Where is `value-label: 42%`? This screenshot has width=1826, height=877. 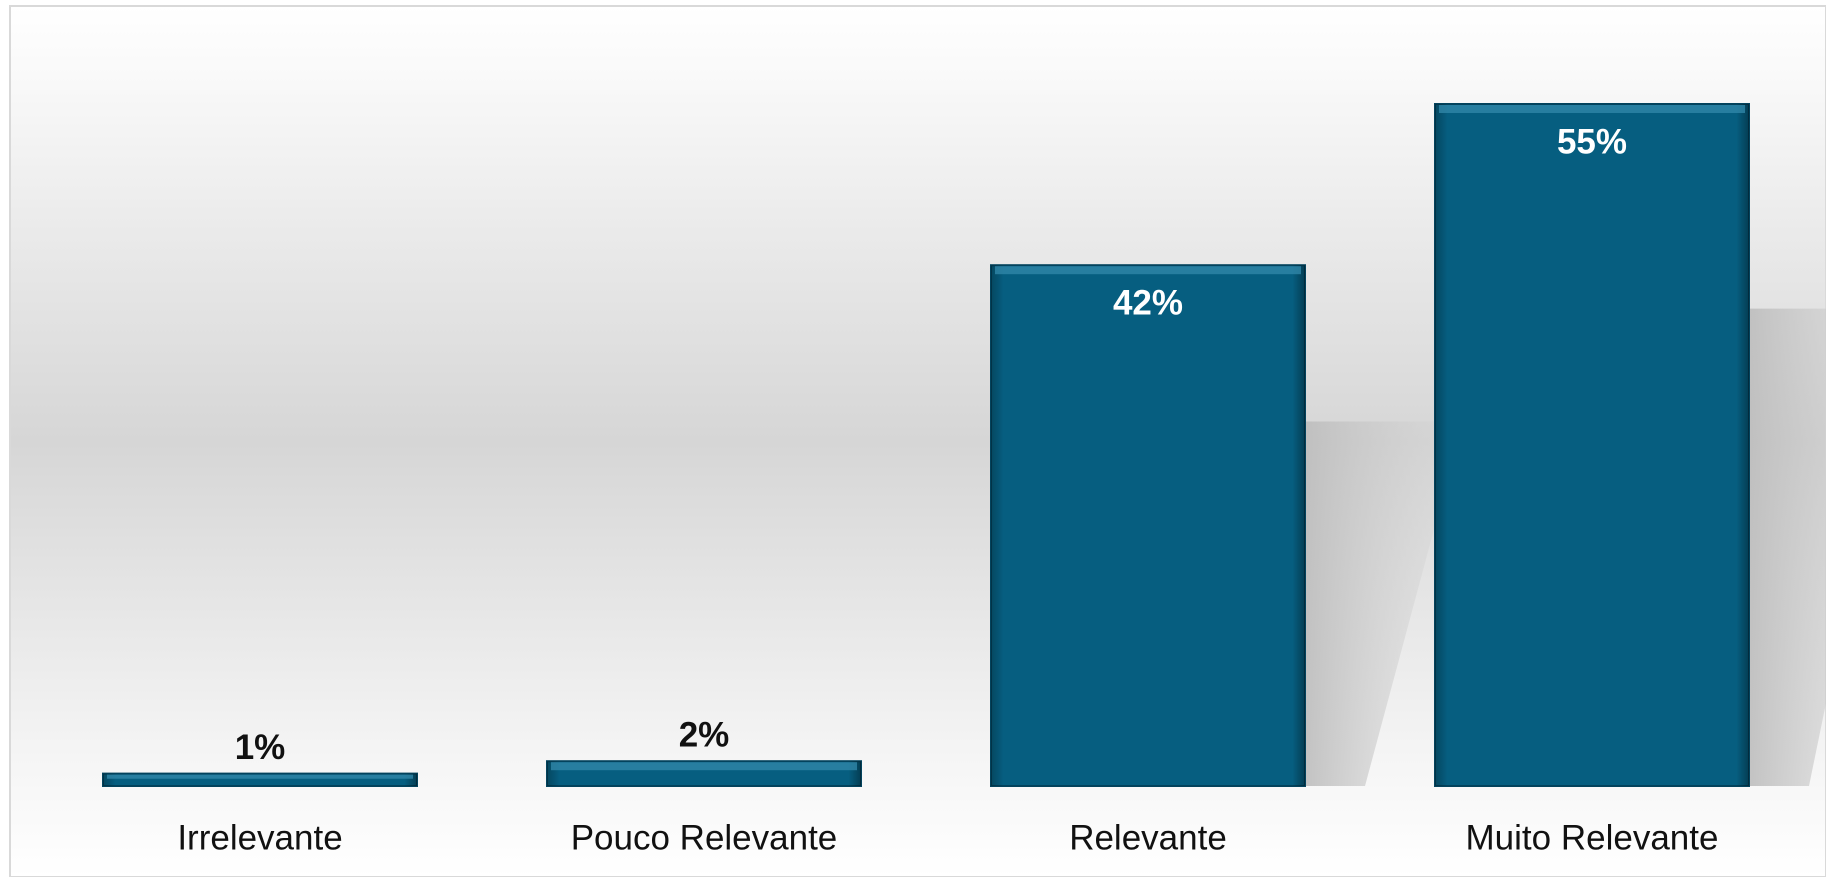 value-label: 42% is located at coordinates (1148, 302).